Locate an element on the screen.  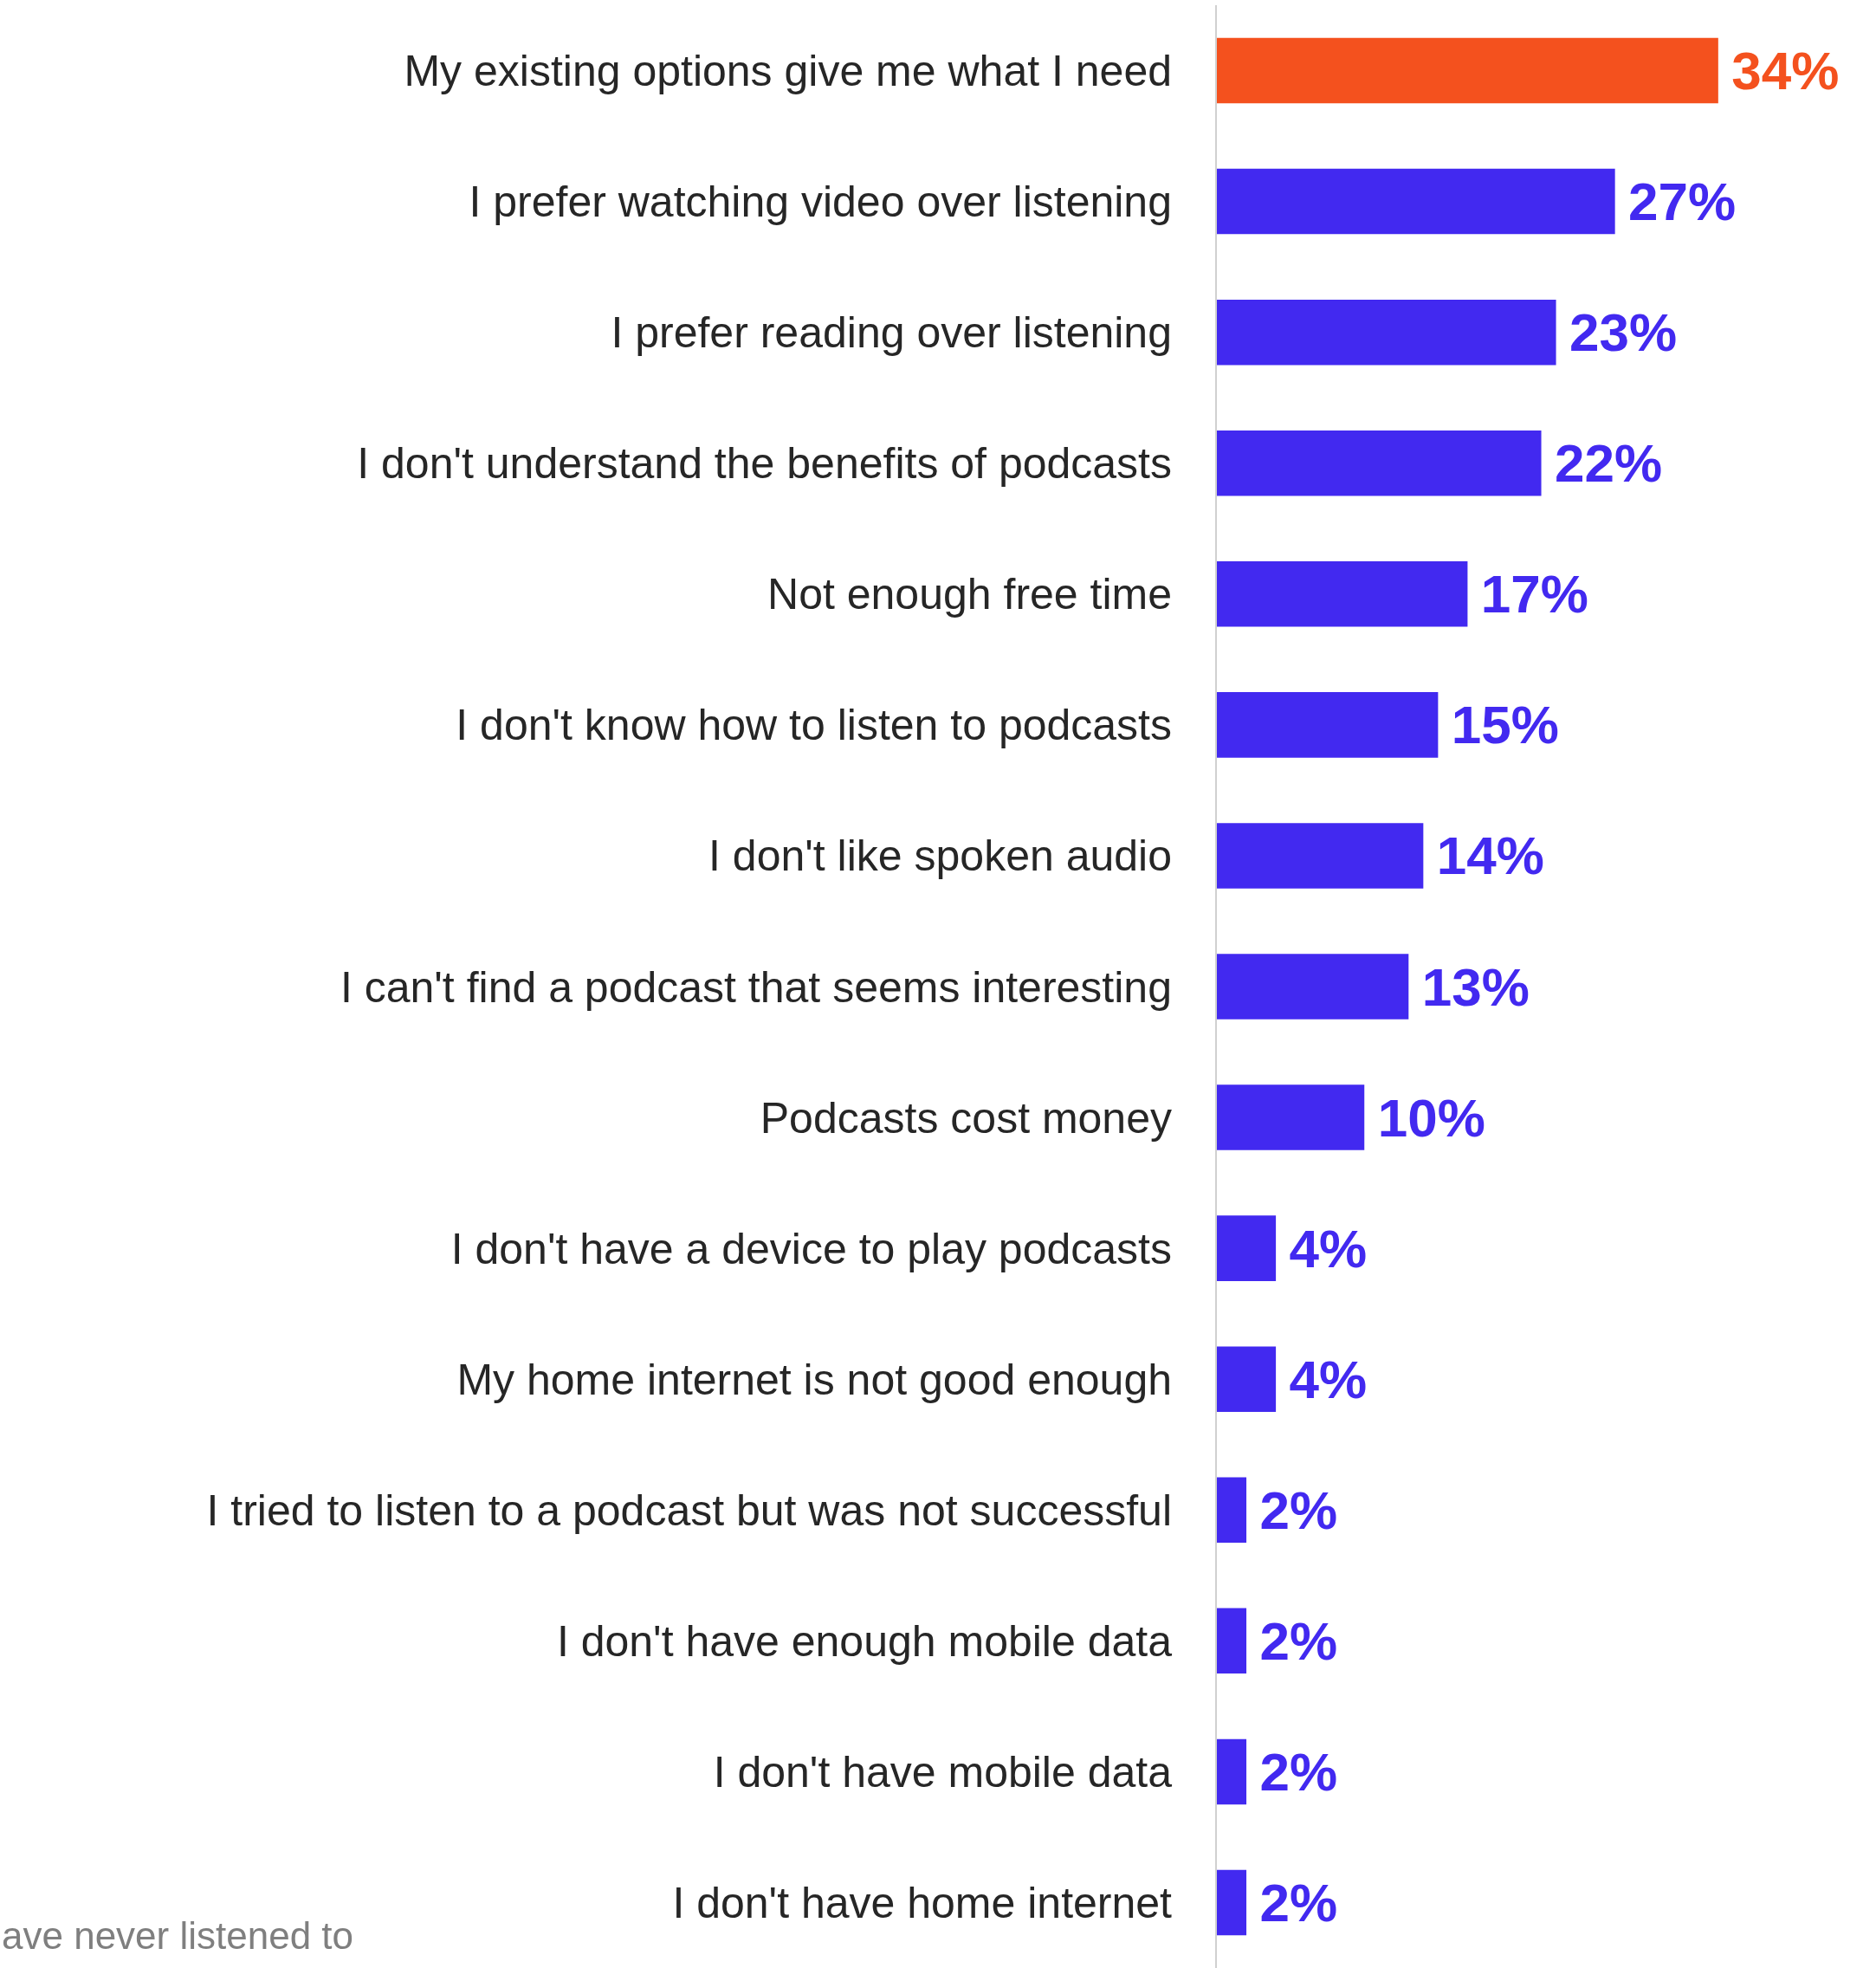
data-label: 34% is located at coordinates (1780, 71).